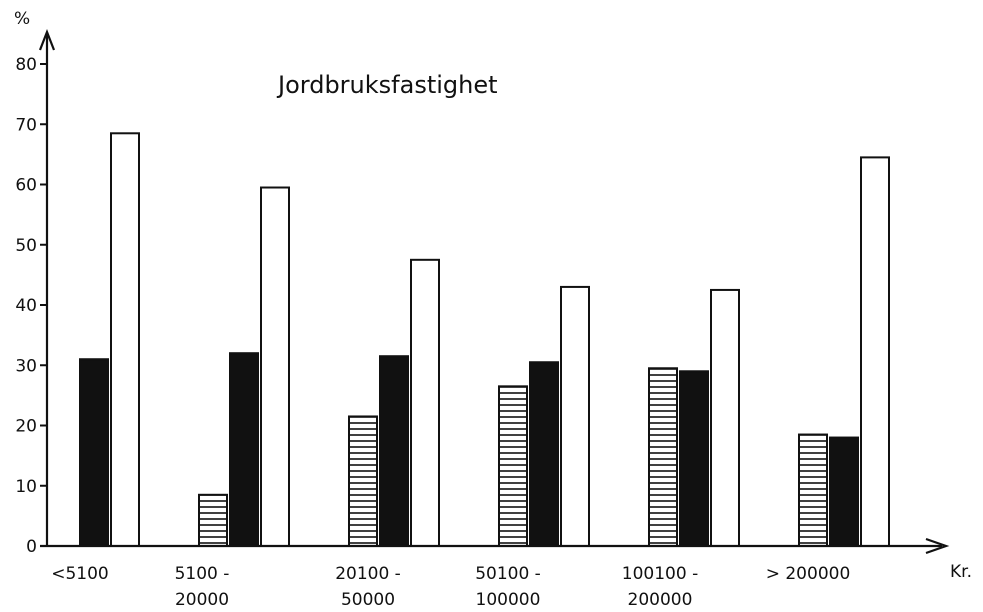 Image resolution: width=983 pixels, height=612 pixels. Describe the element at coordinates (26, 427) in the screenshot. I see `y-tick-label: 20` at that location.